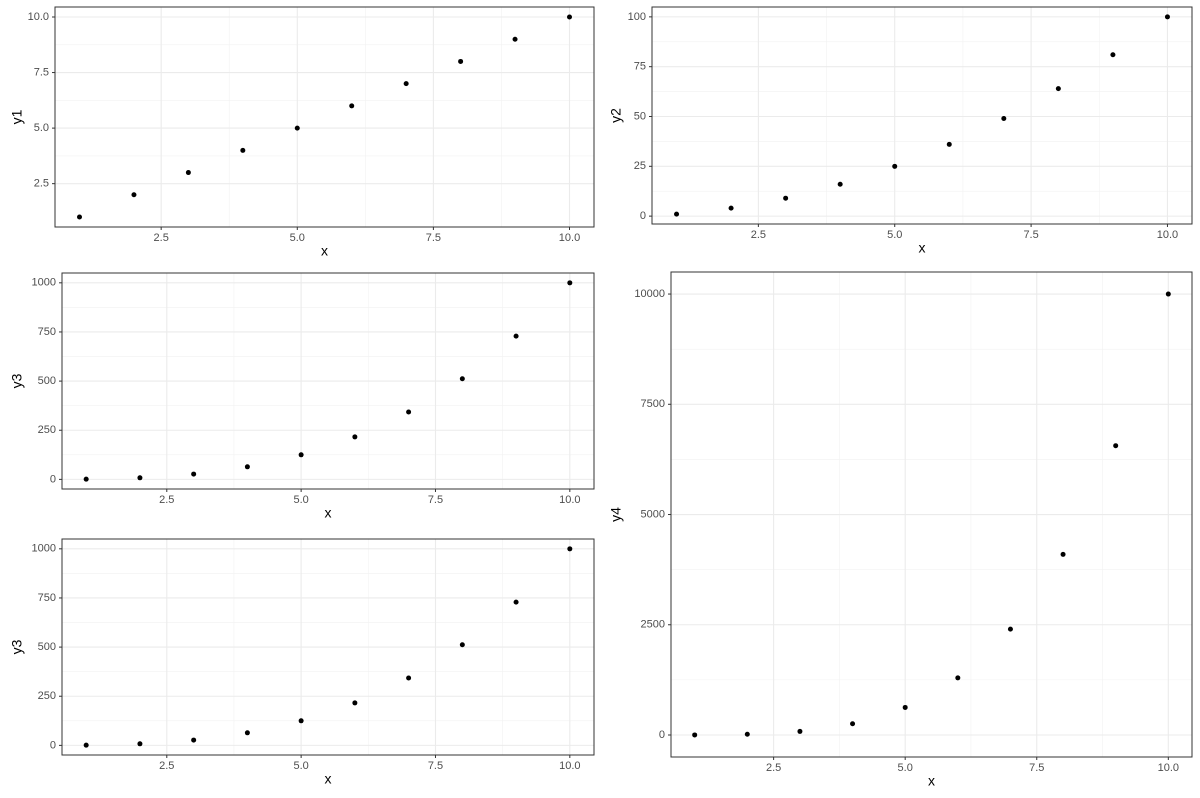  I want to click on y-tick-label: 2500, so click(653, 625).